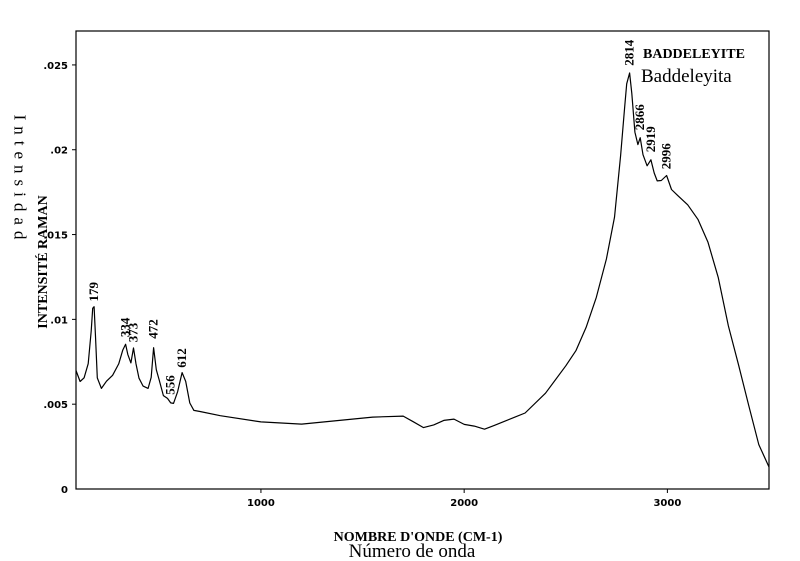 This screenshot has width=800, height=561. I want to click on peak-label: 373, so click(133, 332).